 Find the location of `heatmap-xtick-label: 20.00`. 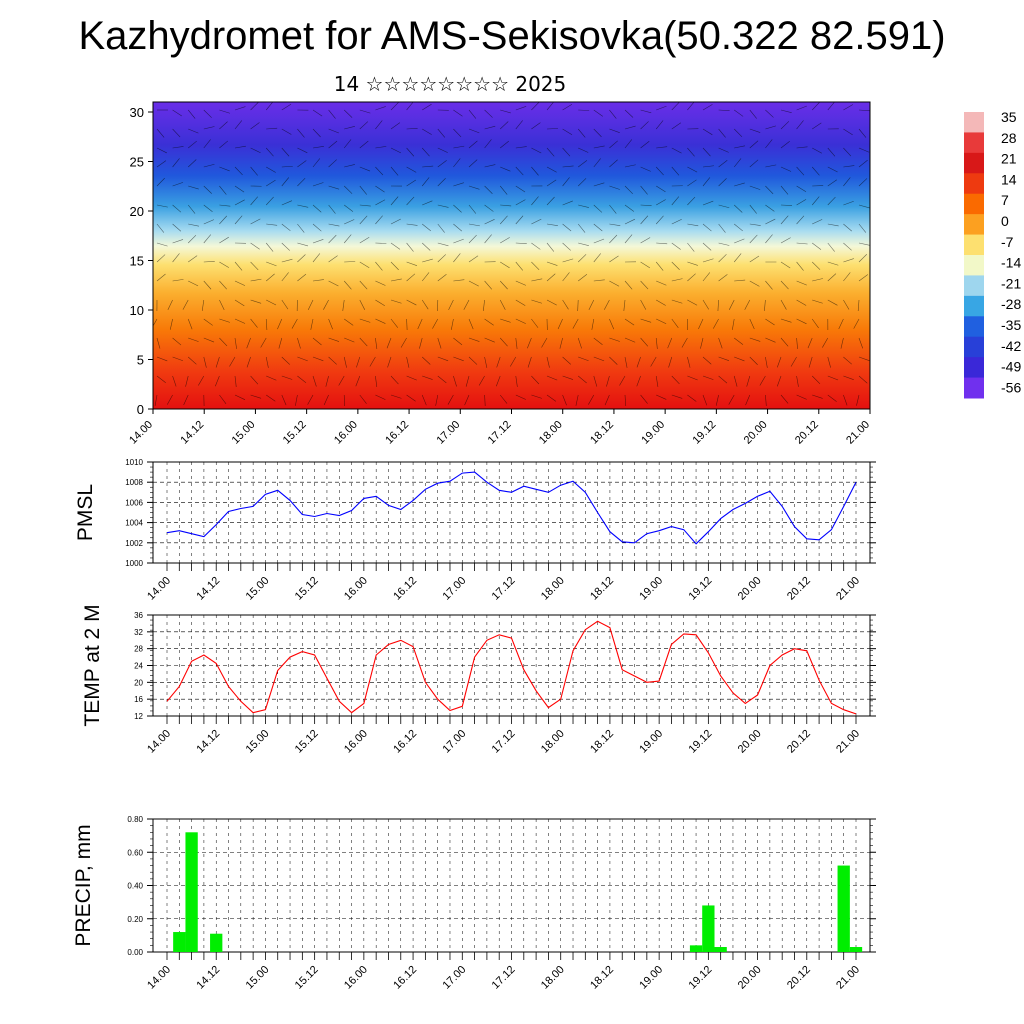

heatmap-xtick-label: 20.00 is located at coordinates (756, 433).